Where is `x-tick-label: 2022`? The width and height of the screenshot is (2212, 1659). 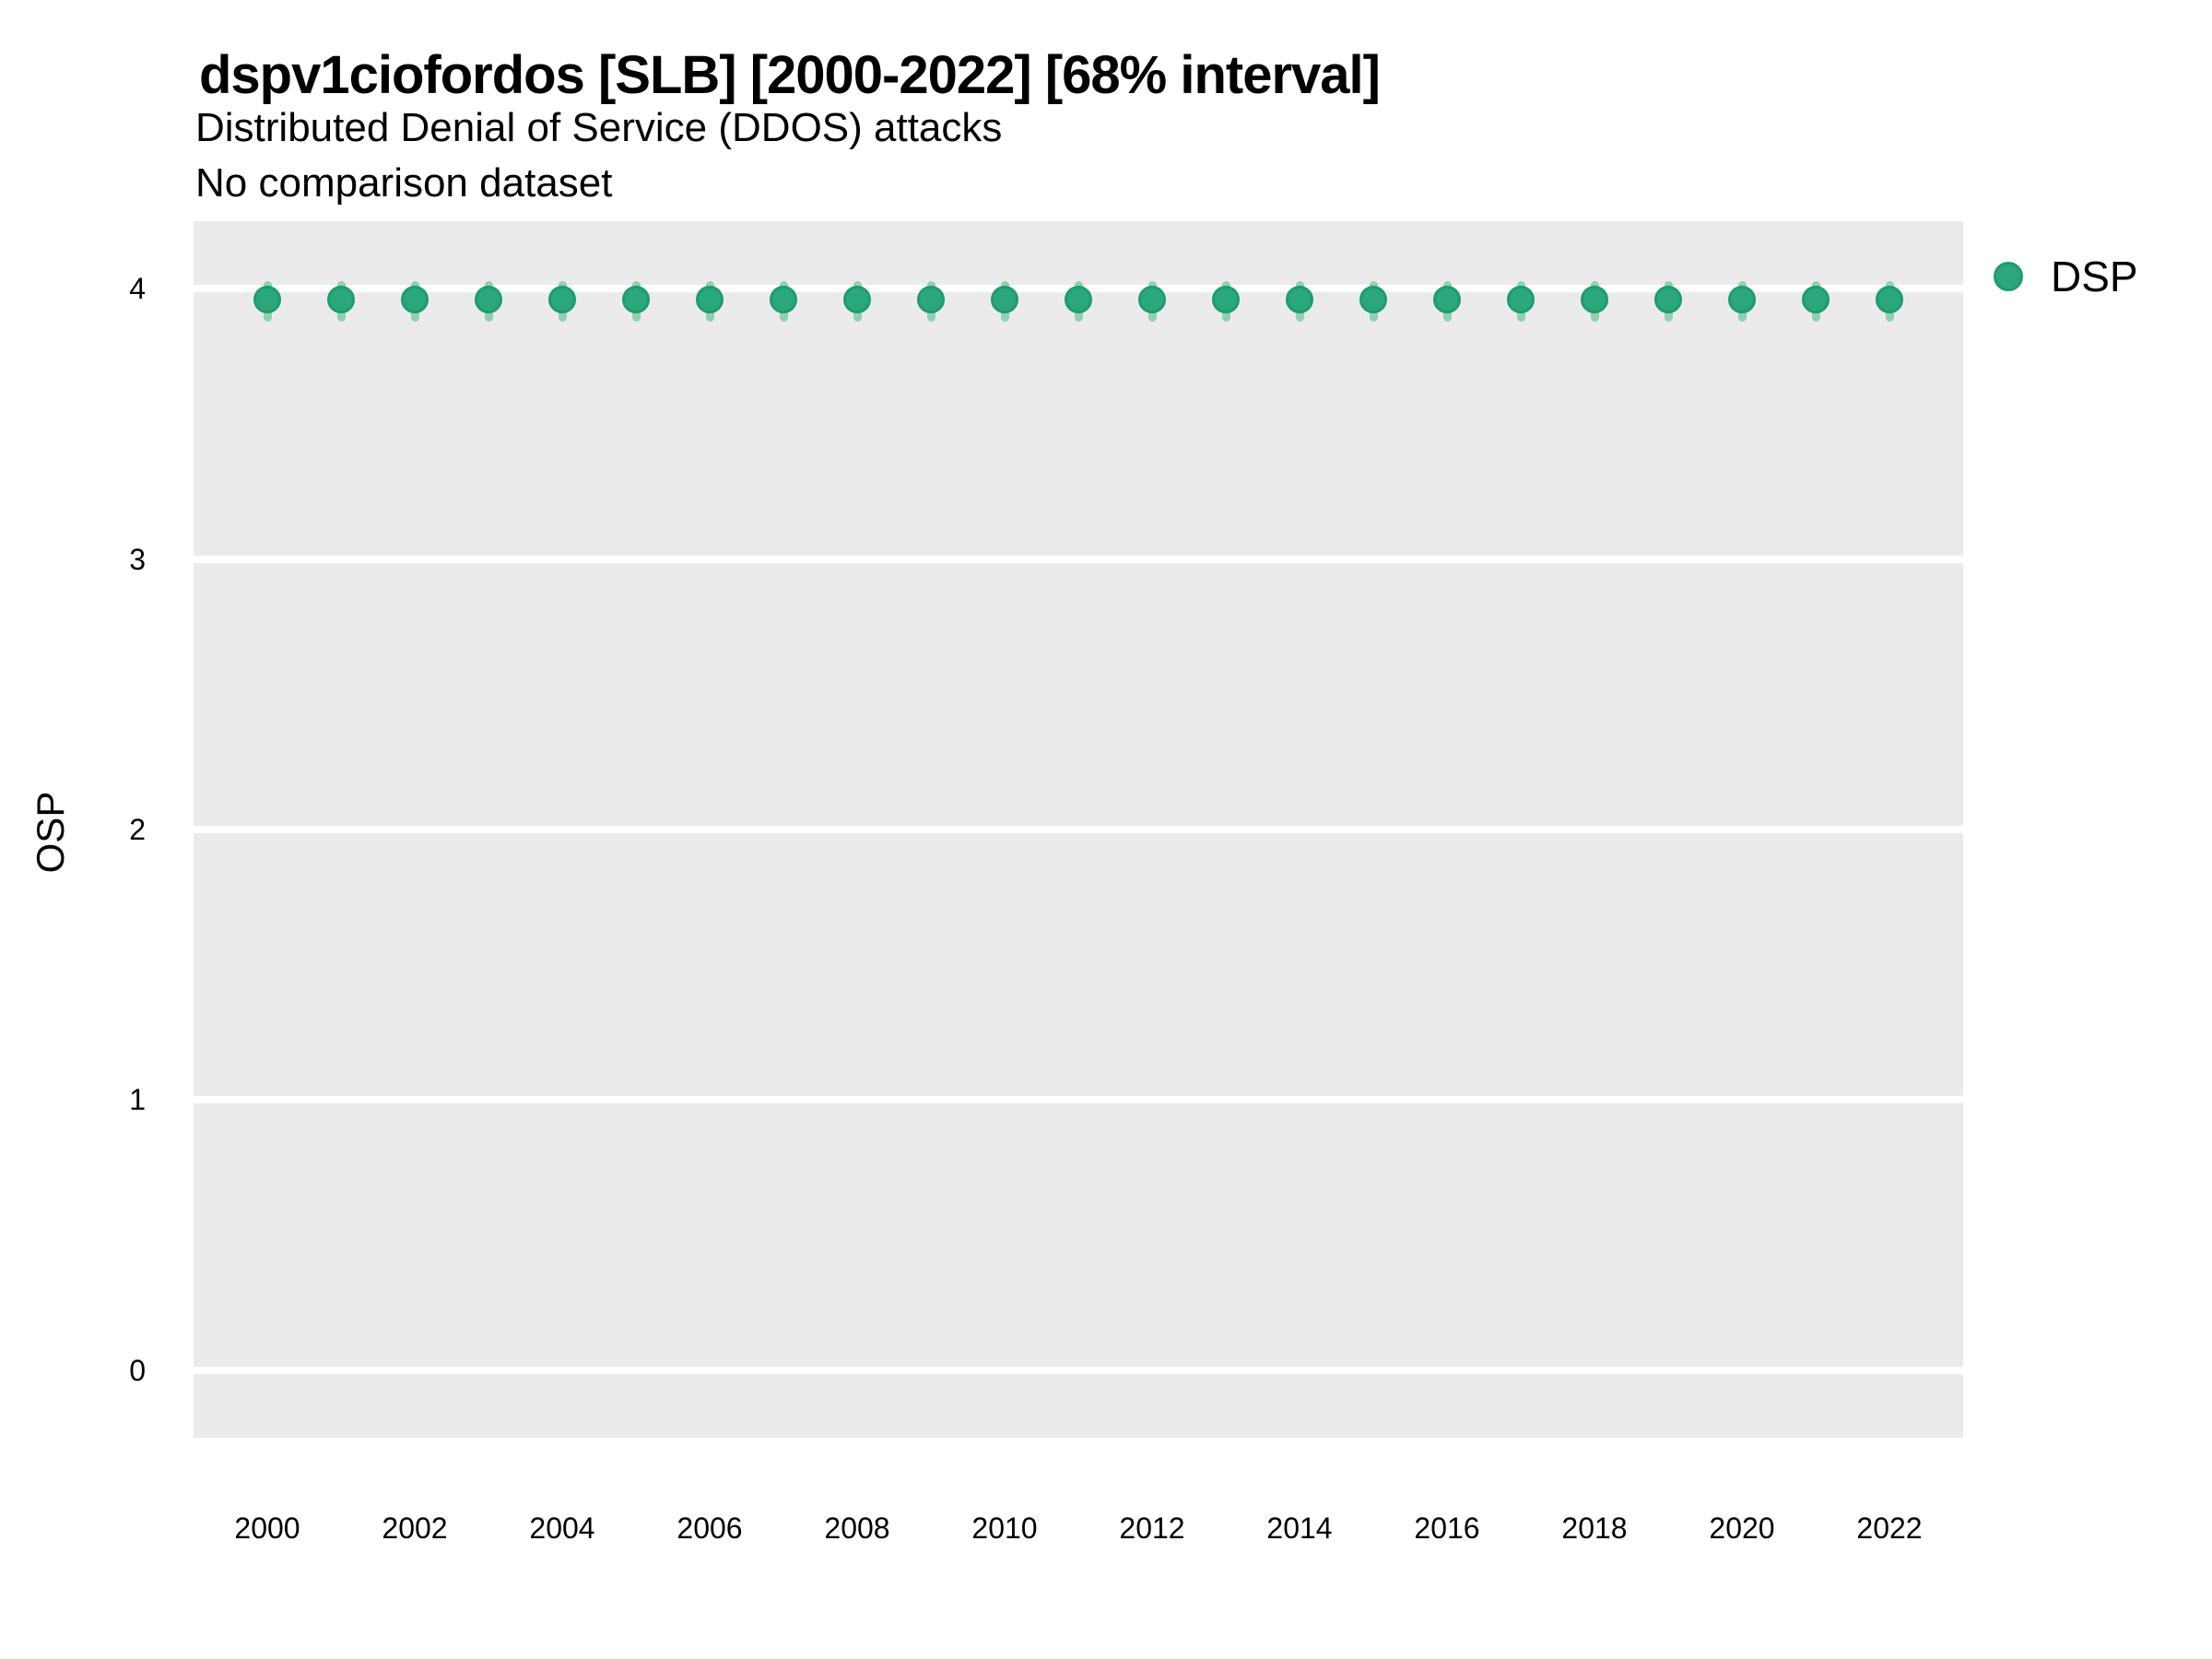
x-tick-label: 2022 is located at coordinates (1889, 1528).